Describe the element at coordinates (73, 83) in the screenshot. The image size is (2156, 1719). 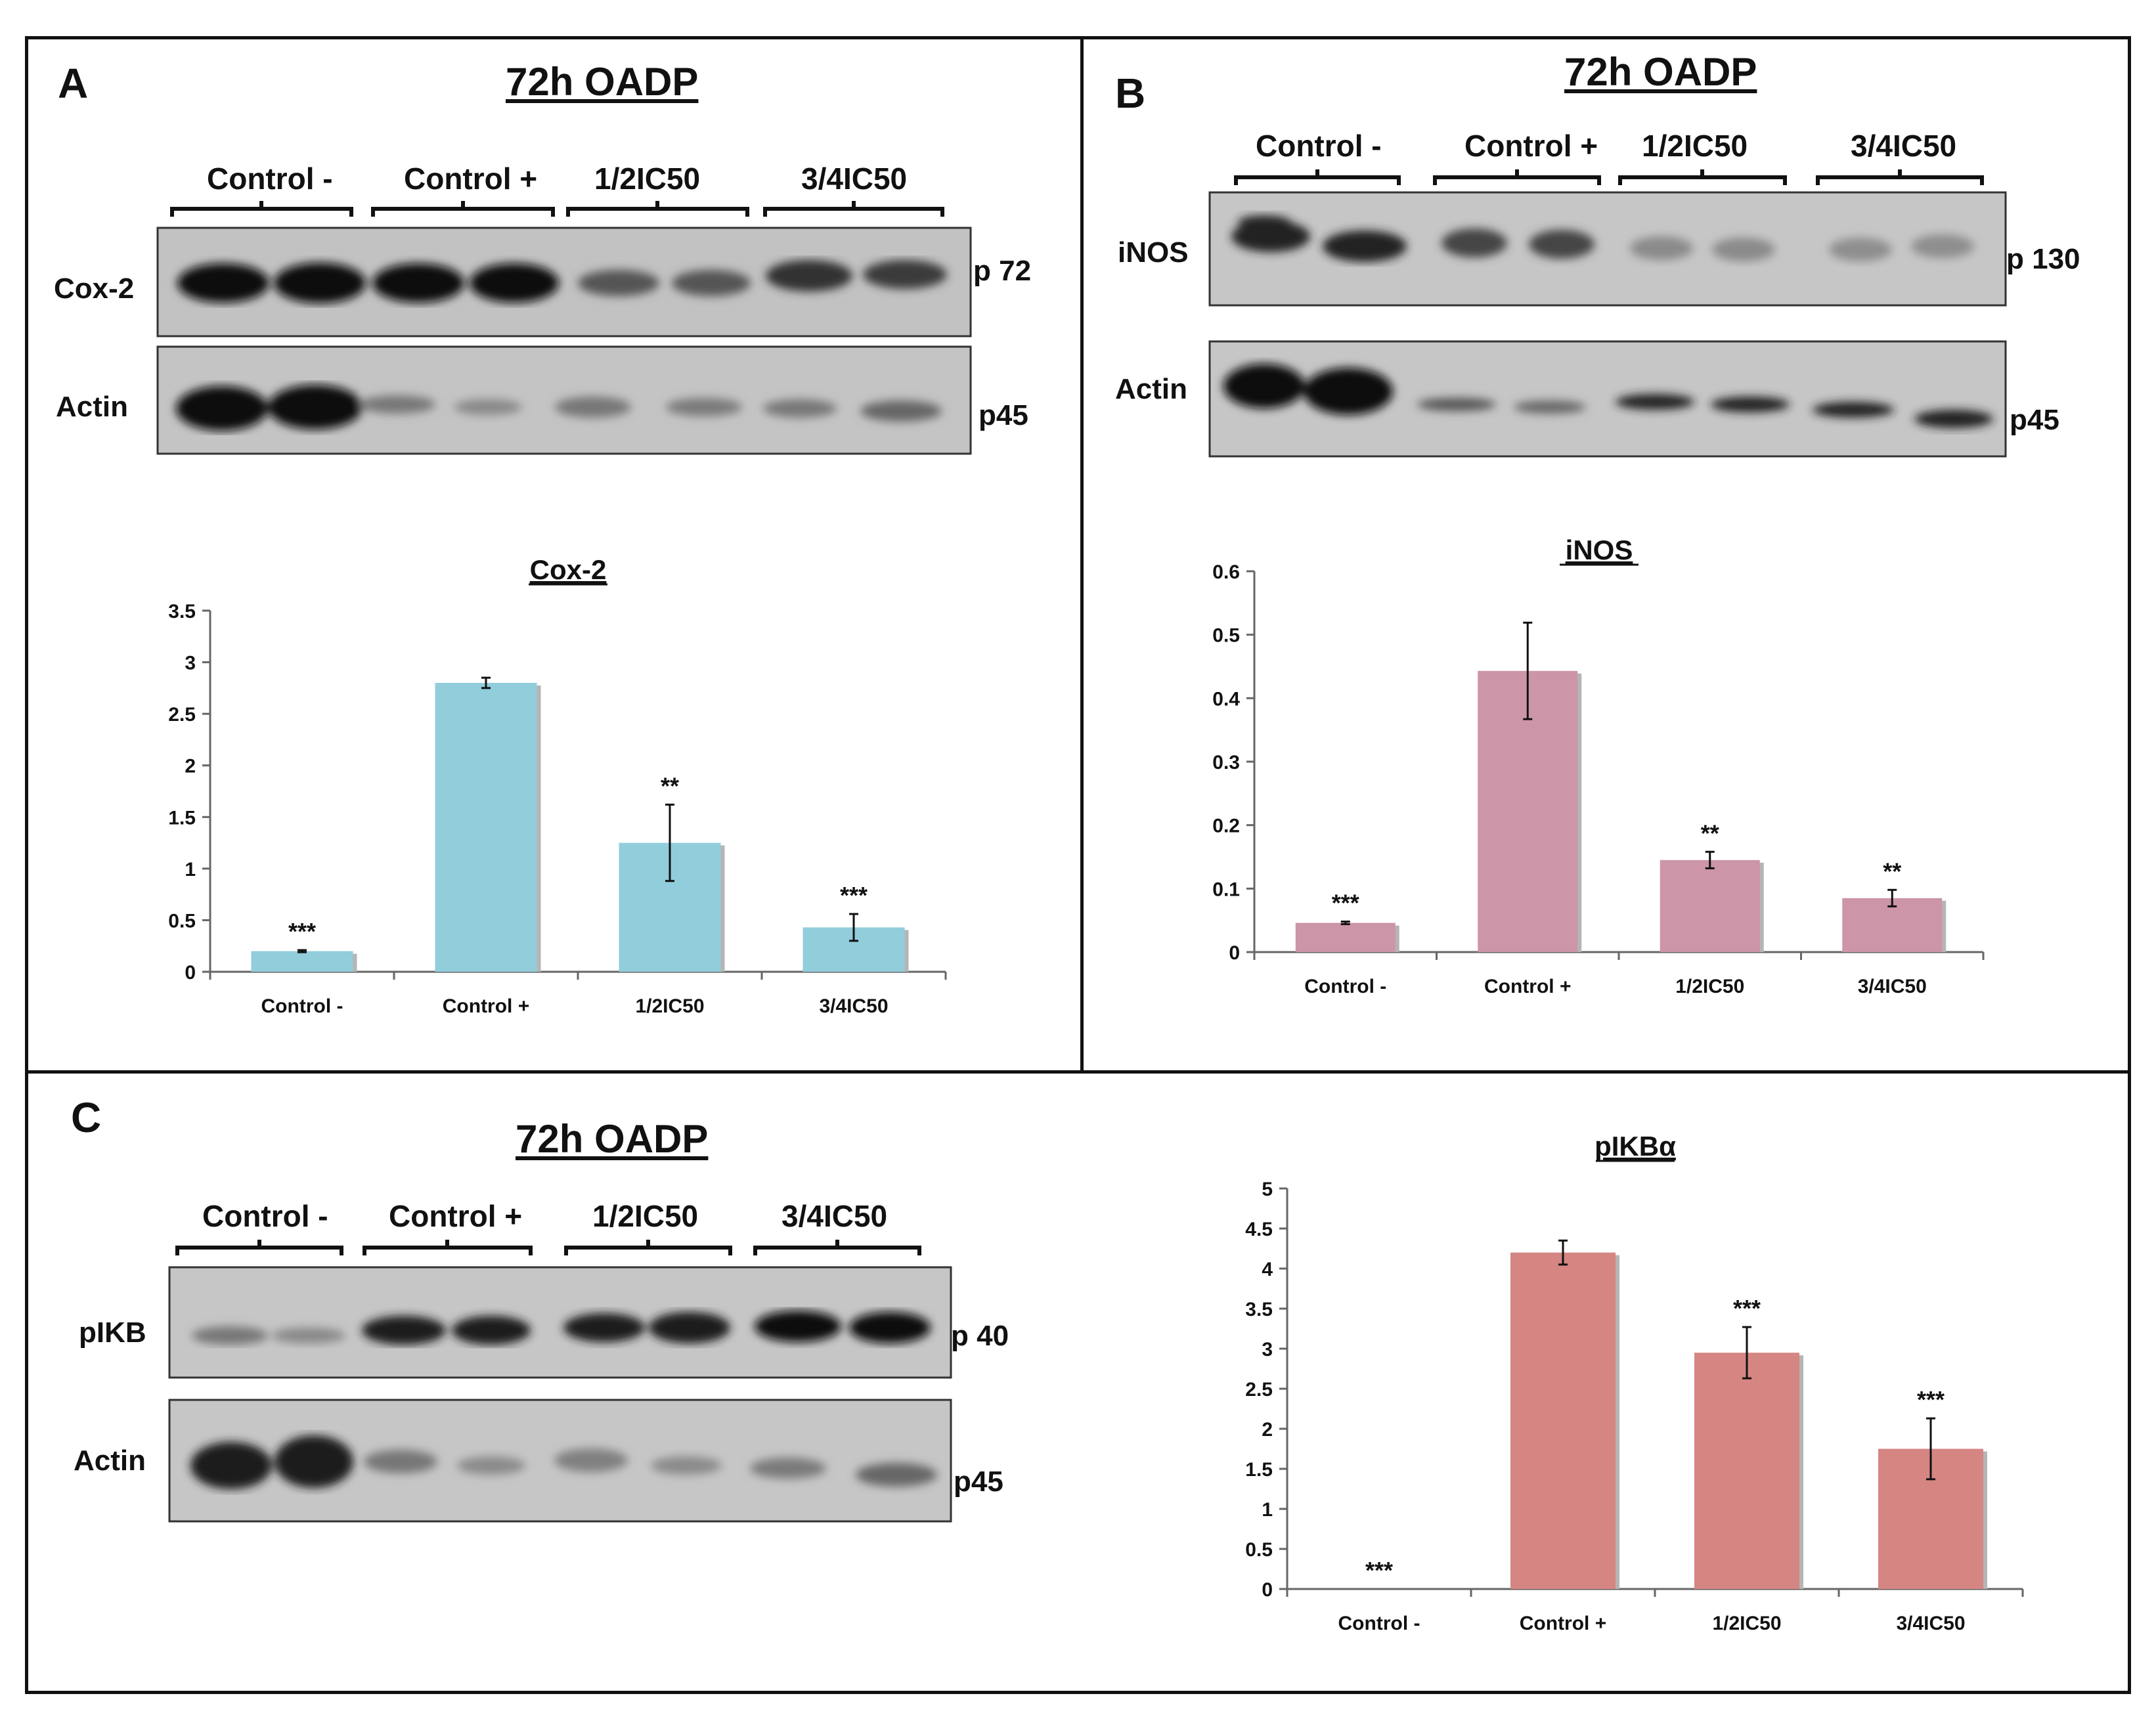
I see `panel-a-letter: A` at that location.